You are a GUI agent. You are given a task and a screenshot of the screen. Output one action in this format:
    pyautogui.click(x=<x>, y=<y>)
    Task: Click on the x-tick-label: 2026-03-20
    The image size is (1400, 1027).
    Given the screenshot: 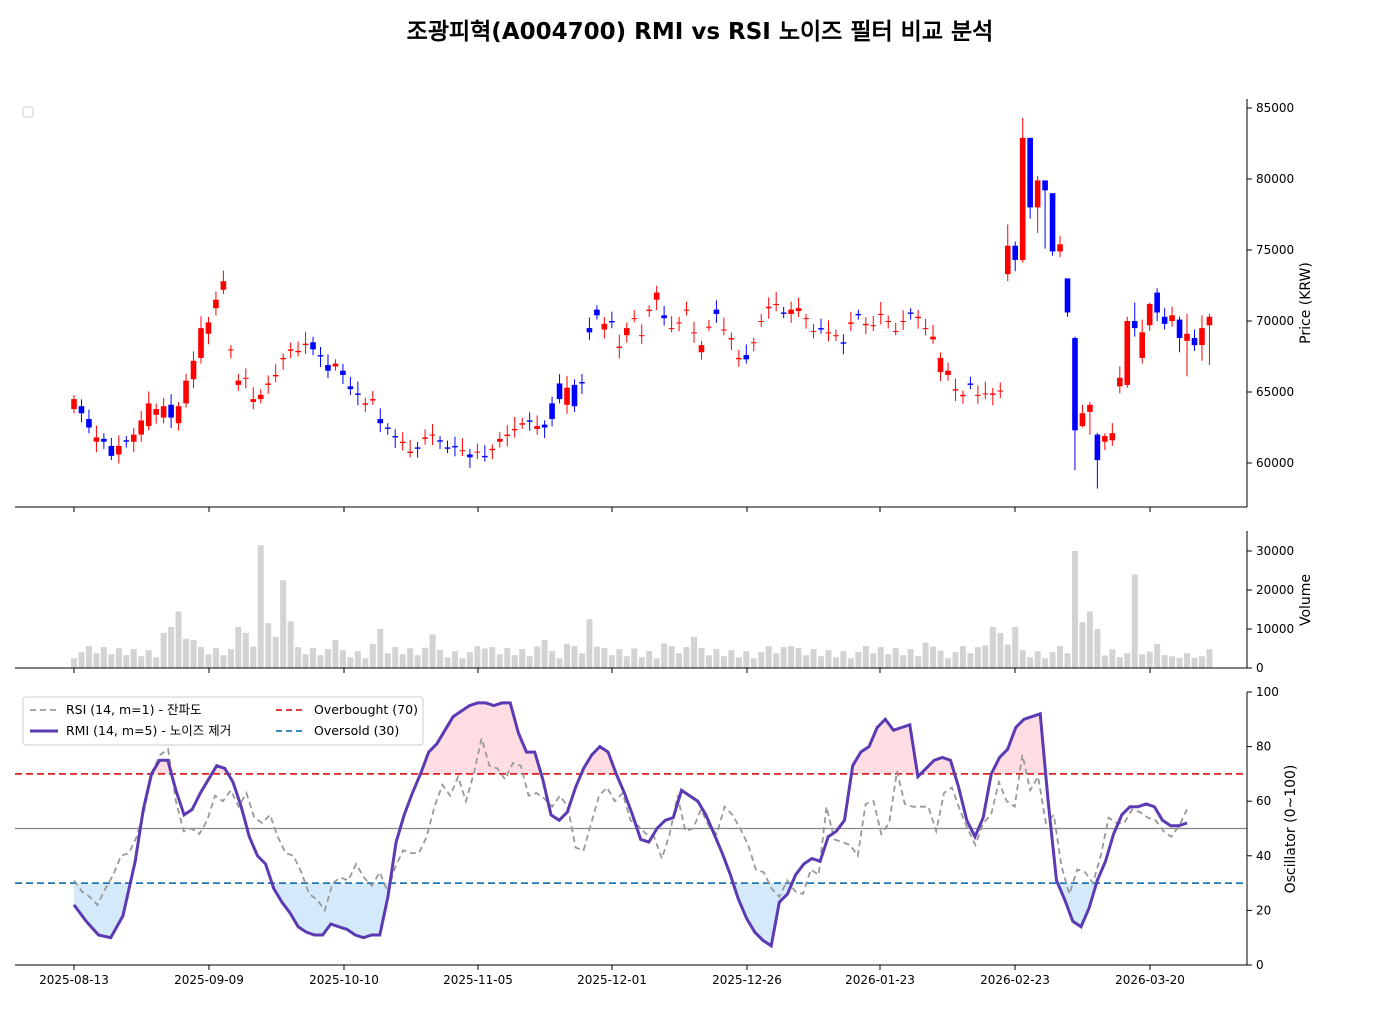 What is the action you would take?
    pyautogui.click(x=1150, y=980)
    